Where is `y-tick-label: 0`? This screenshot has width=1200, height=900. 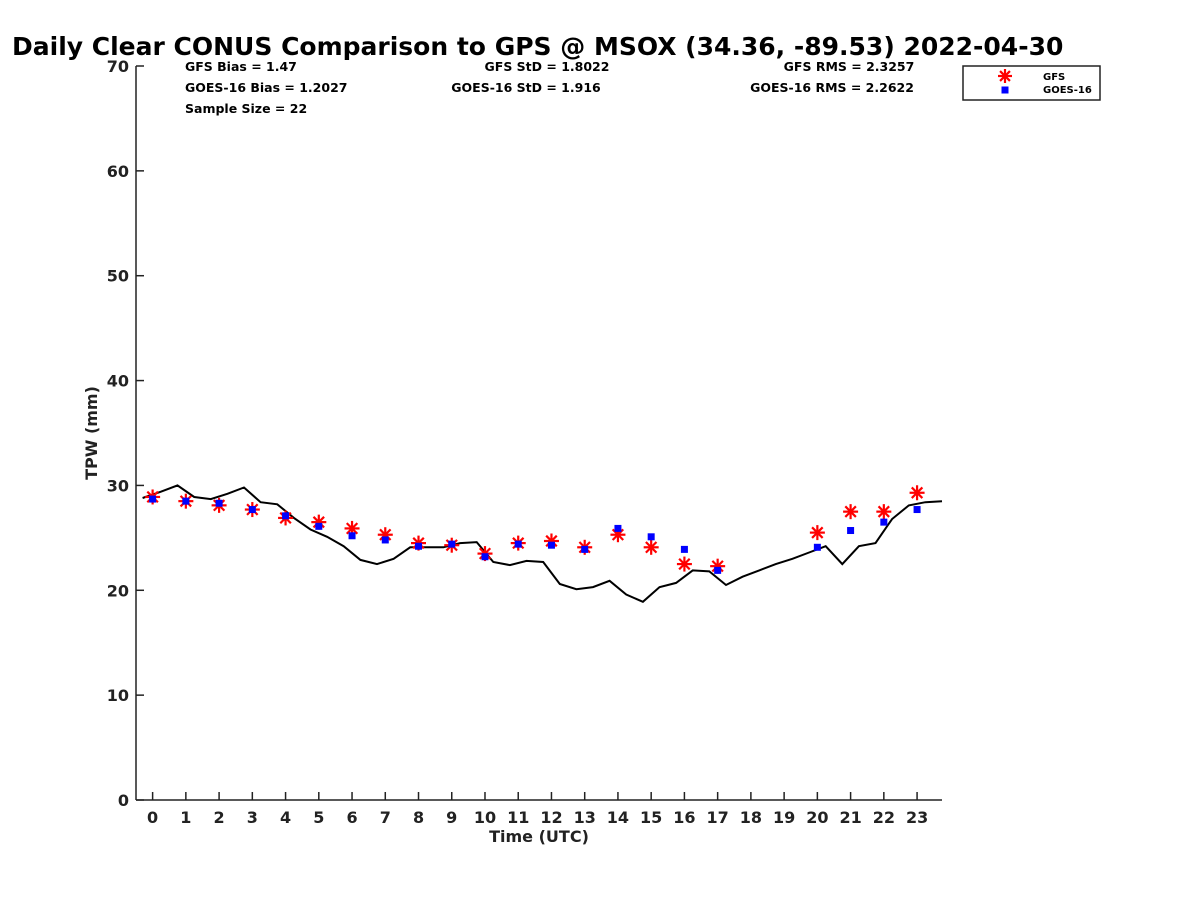
y-tick-label: 0 is located at coordinates (123, 800).